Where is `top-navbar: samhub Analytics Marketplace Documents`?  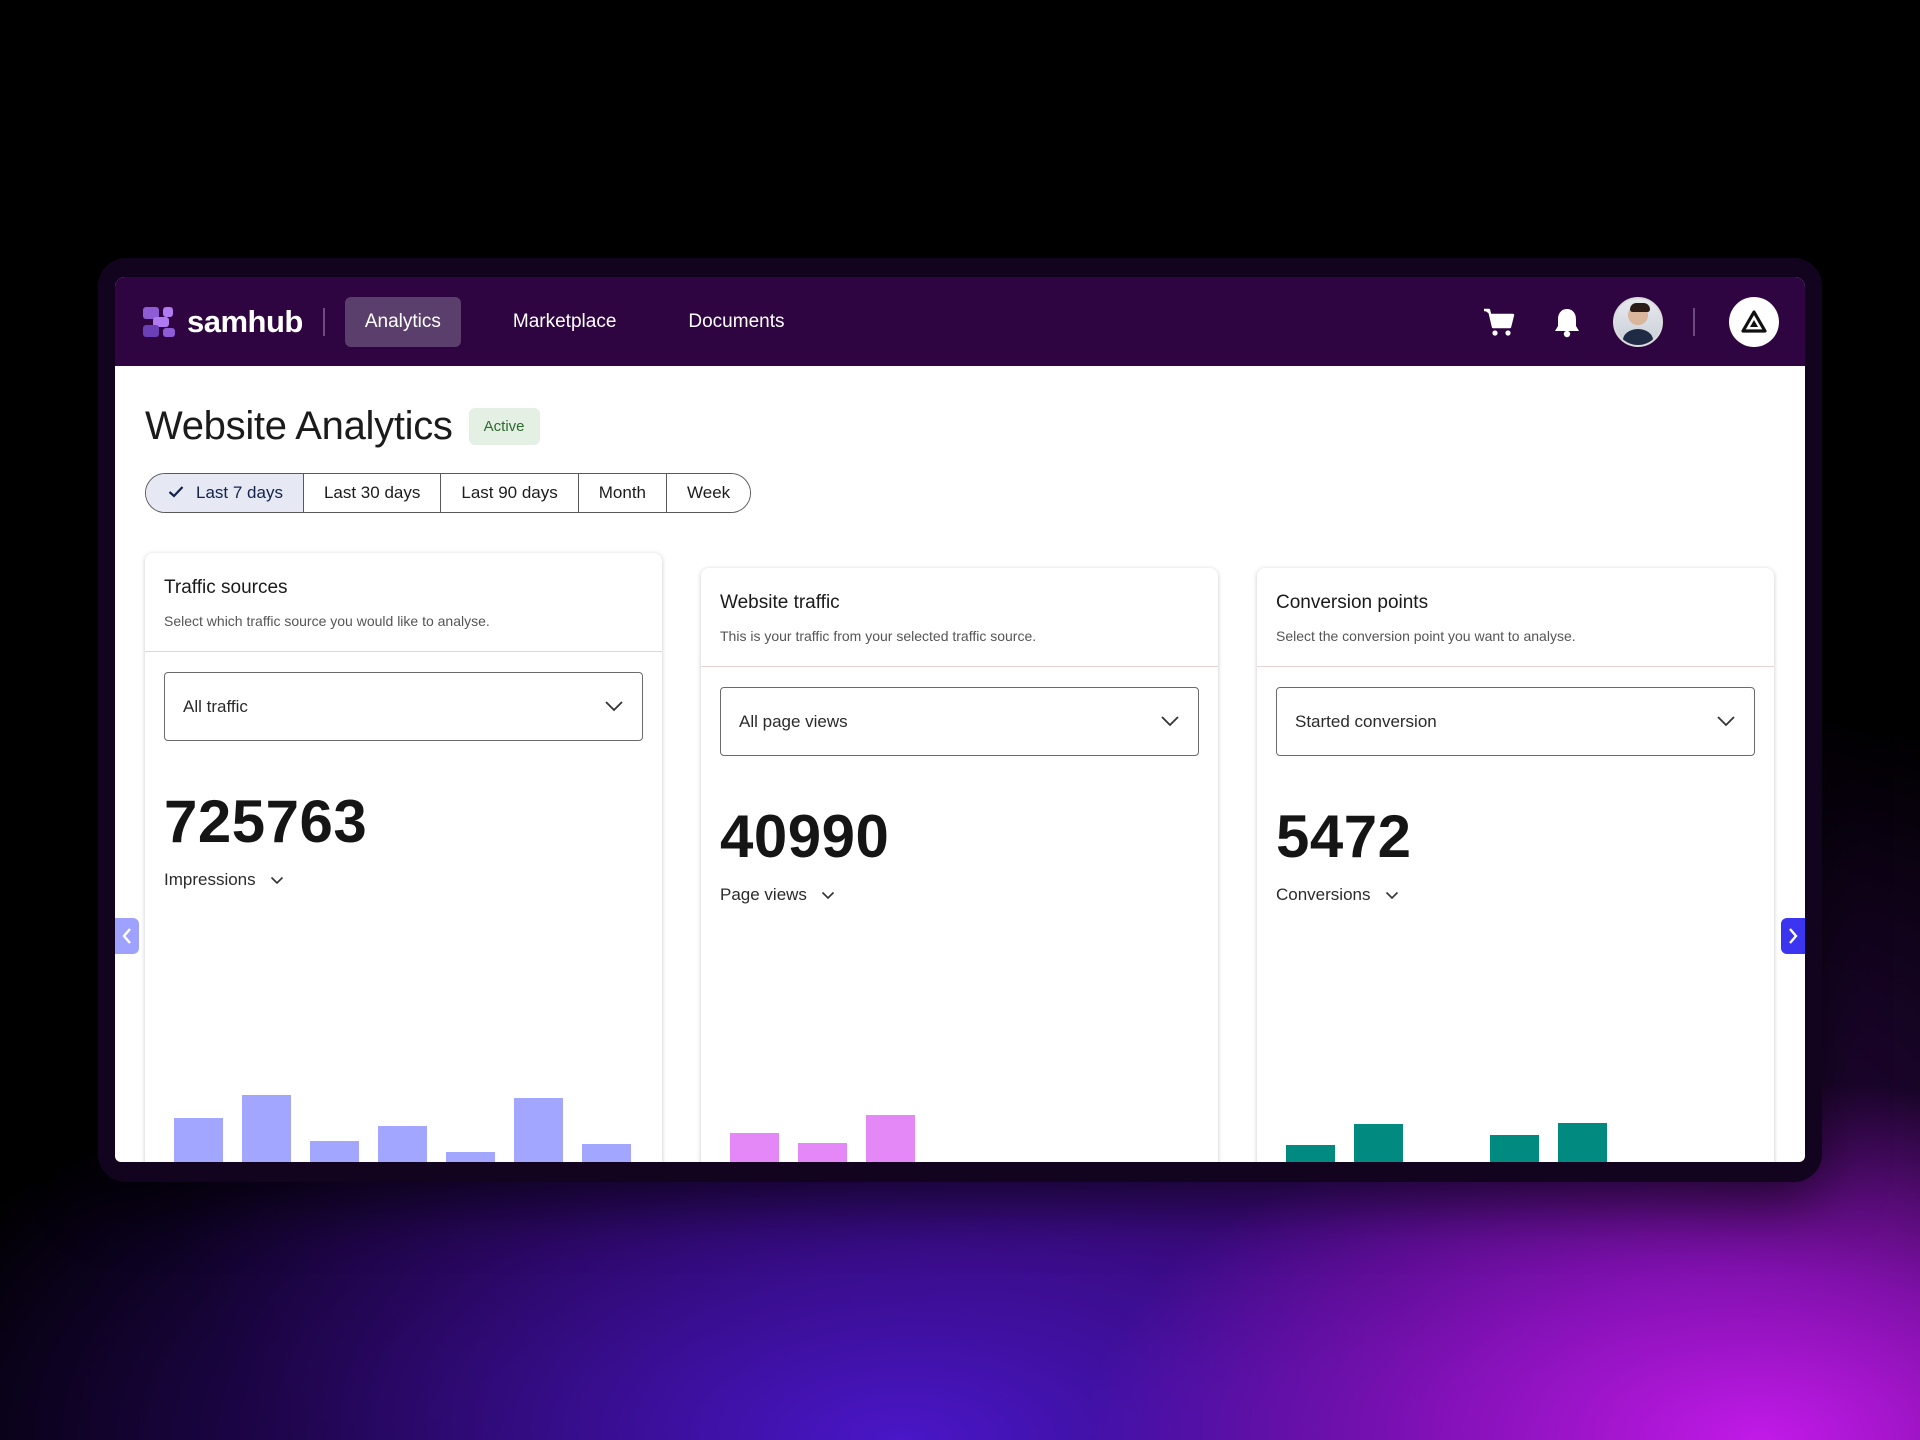
top-navbar: samhub Analytics Marketplace Documents is located at coordinates (960, 321).